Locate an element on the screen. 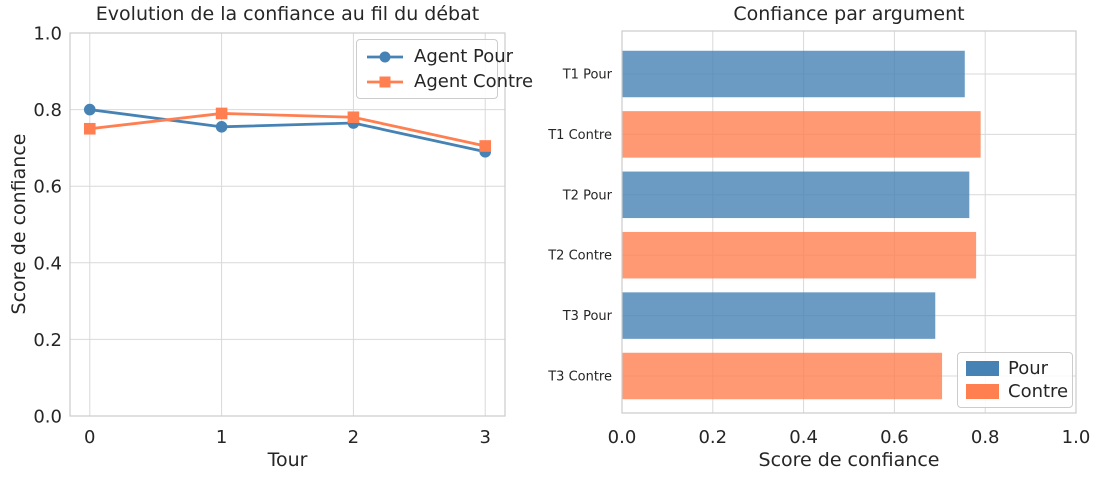 The image size is (1103, 482). contre-color-patch-icon is located at coordinates (982, 391).